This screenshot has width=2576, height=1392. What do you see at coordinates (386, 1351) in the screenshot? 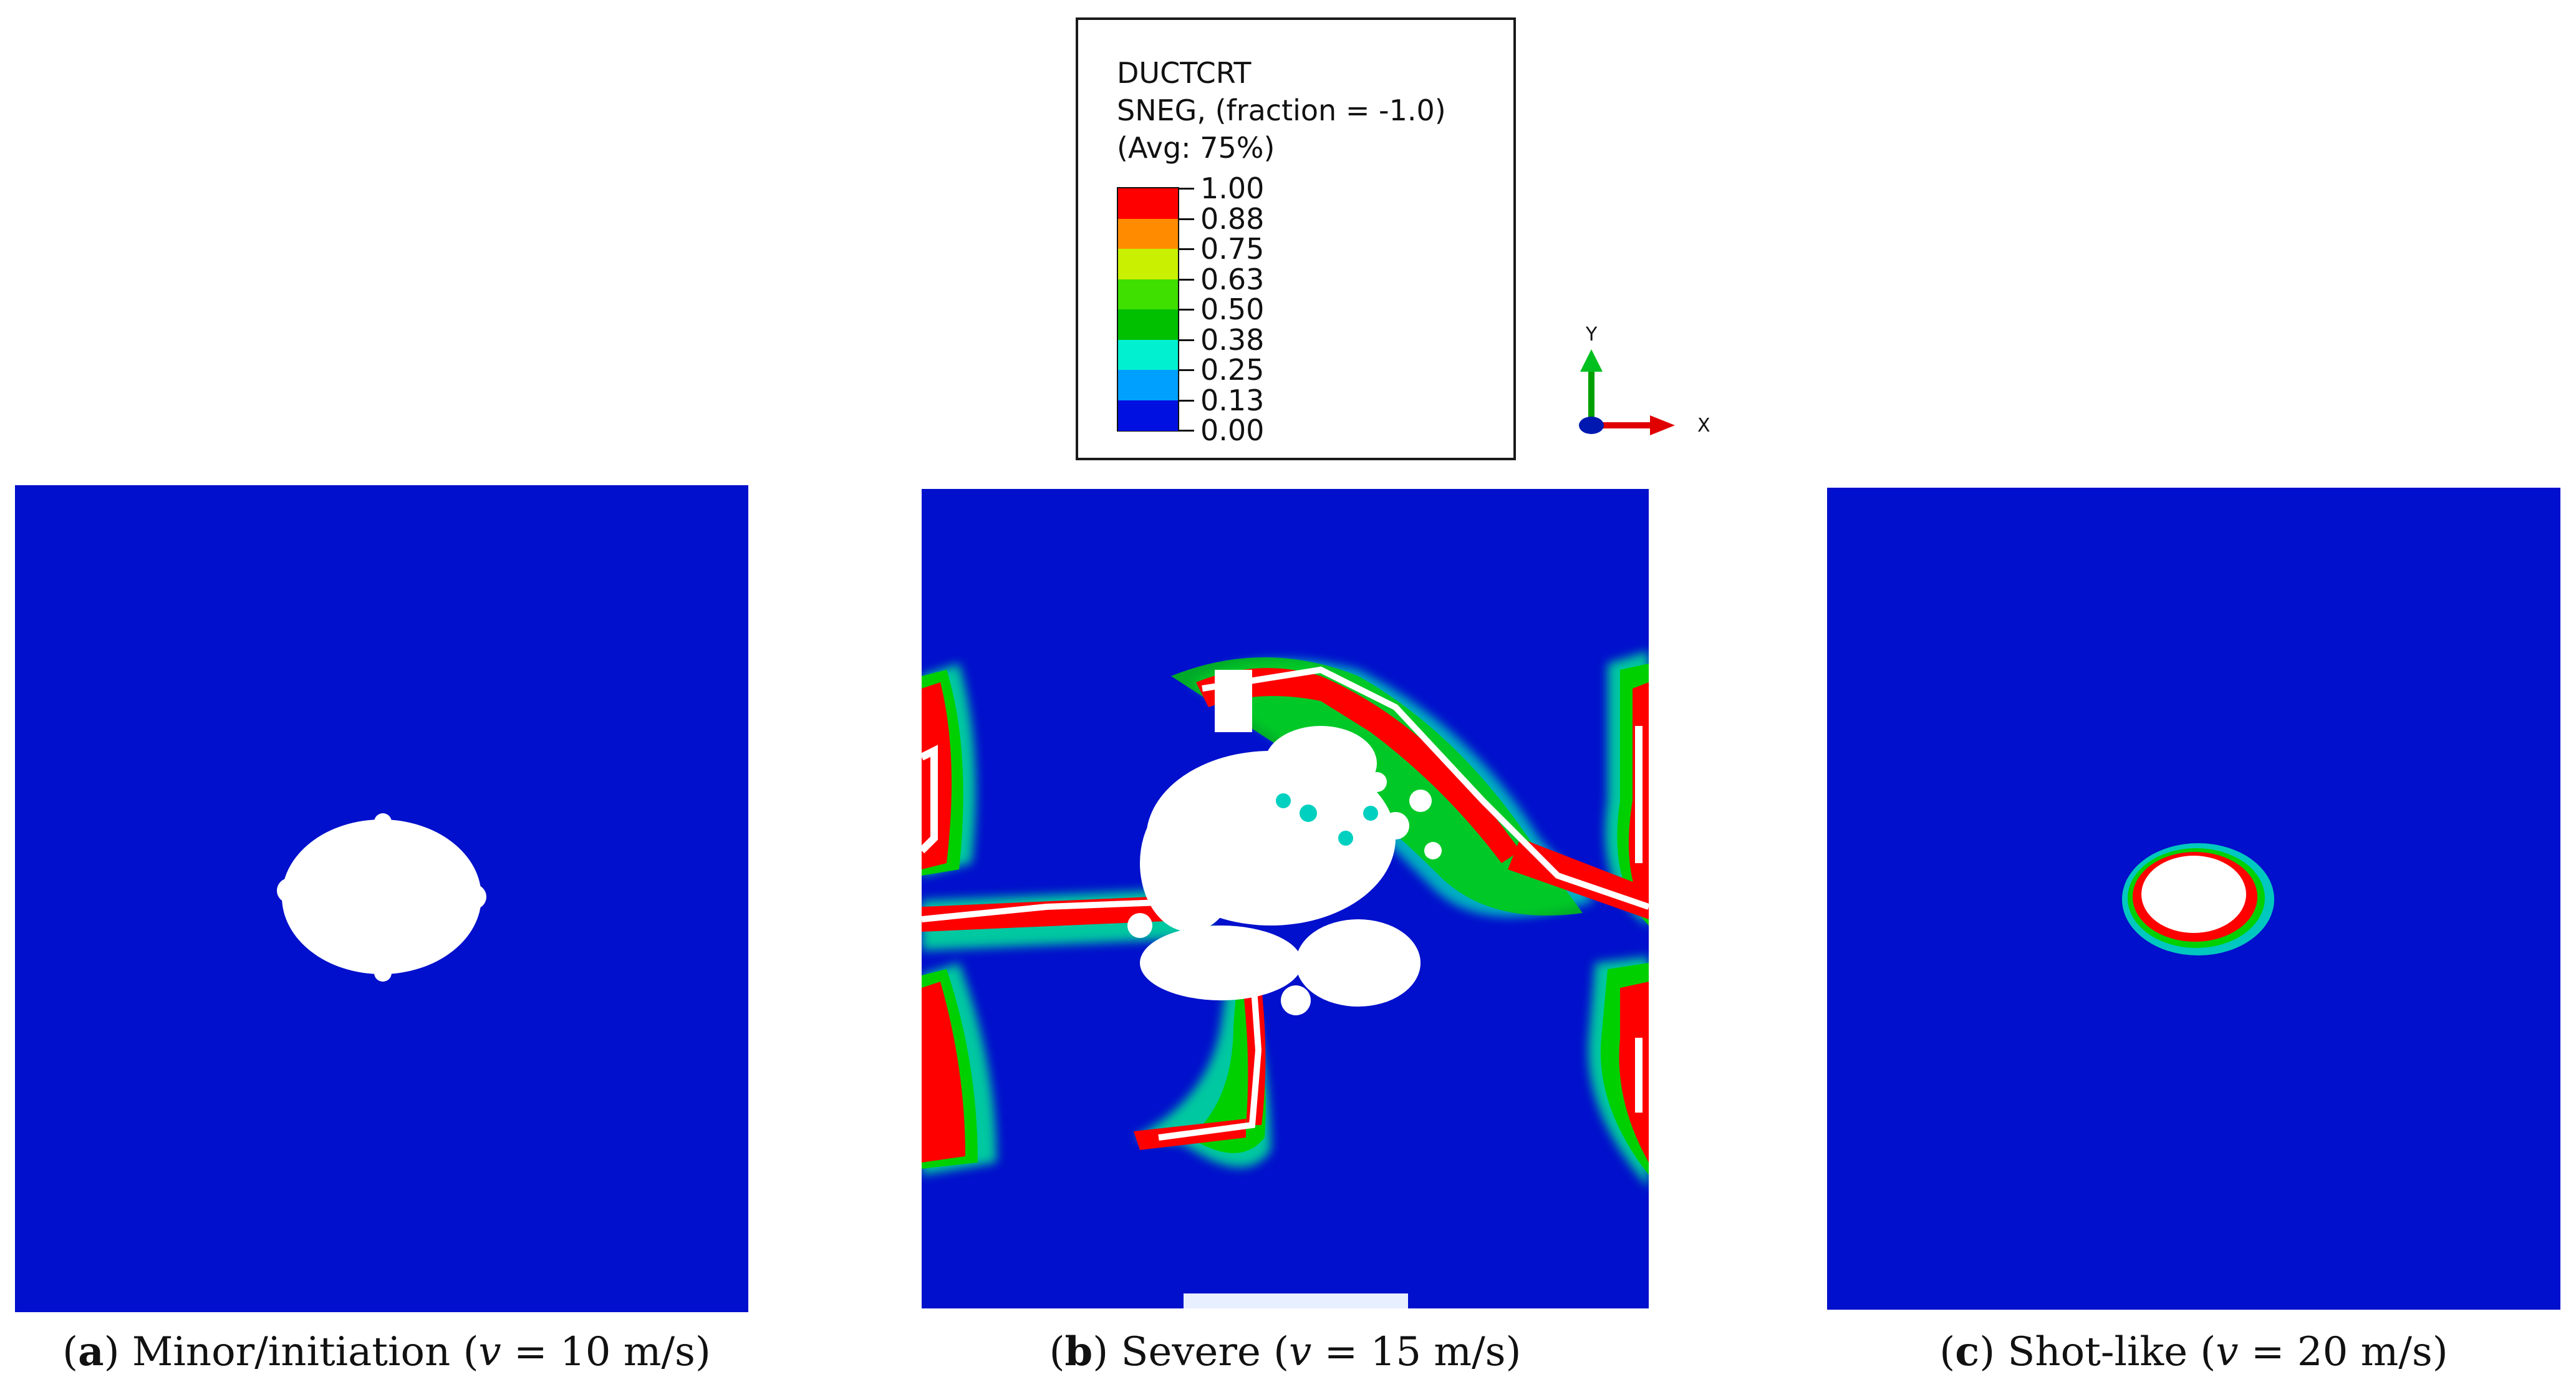
I see `caption-a: (a) Minor/initiation (v = 10 m/s)` at bounding box center [386, 1351].